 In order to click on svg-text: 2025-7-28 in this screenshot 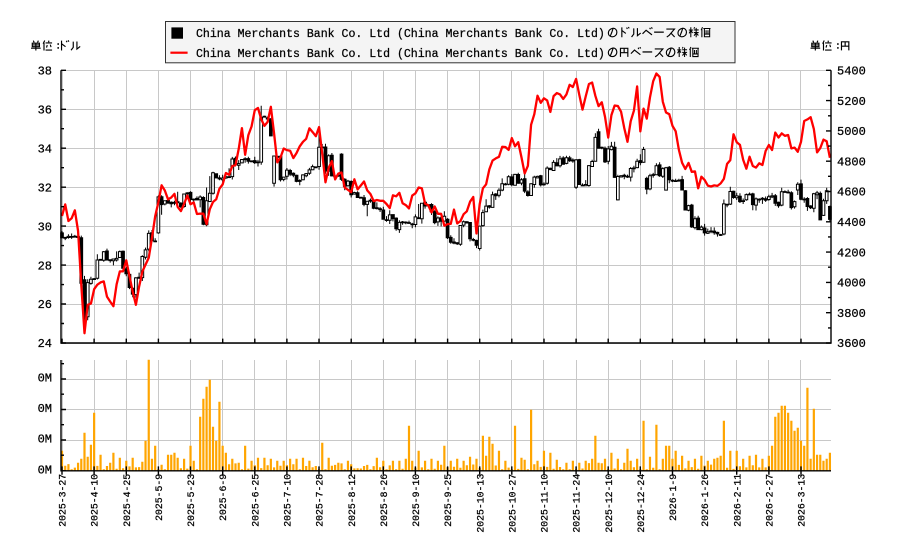, I will do `click(320, 500)`.